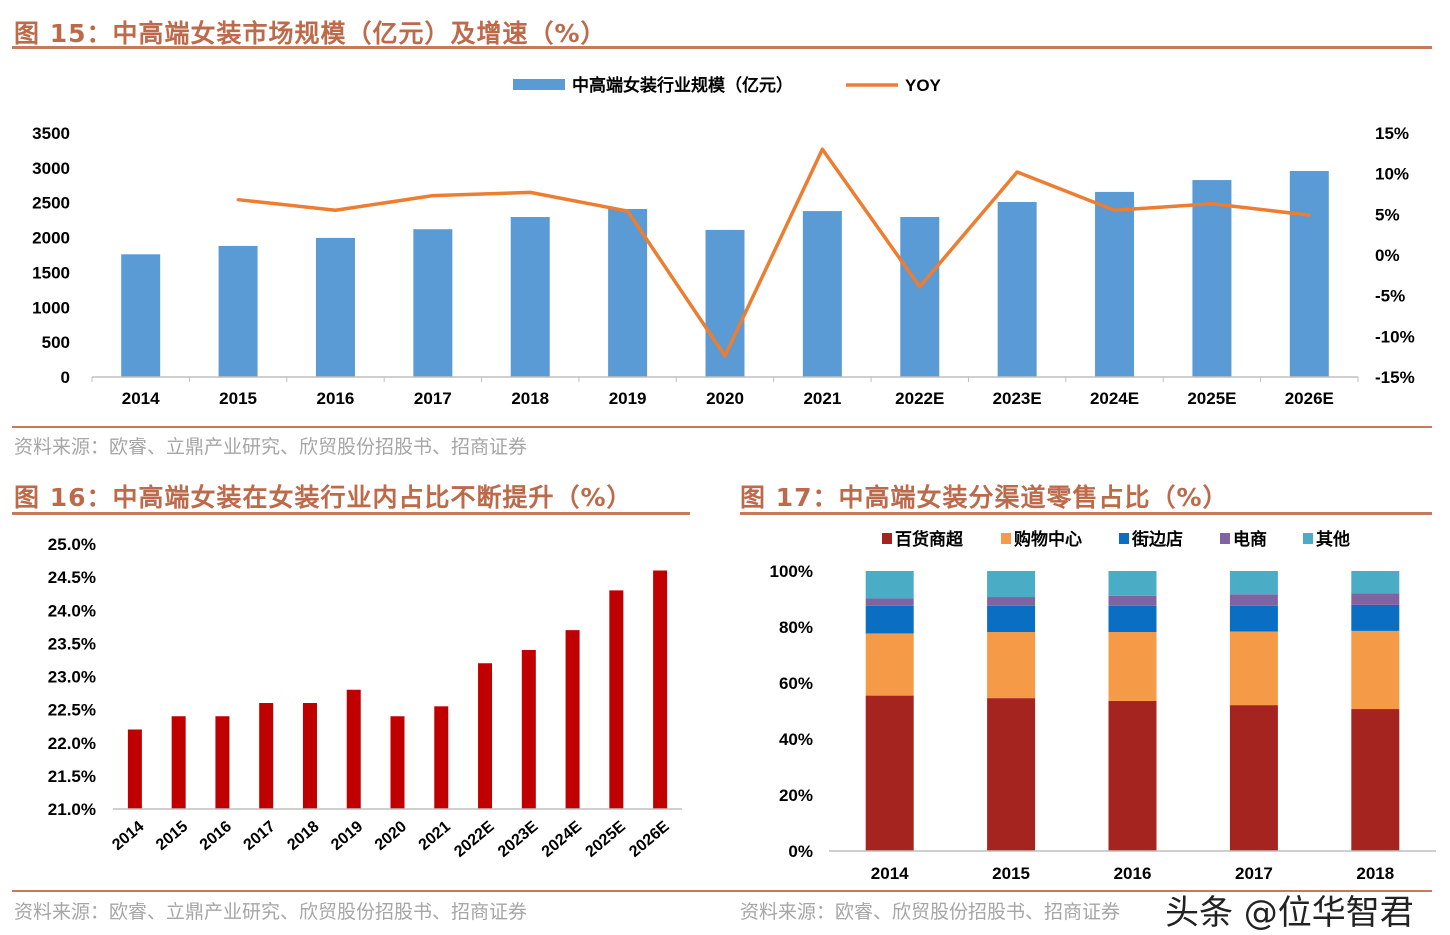 The image size is (1450, 935). Describe the element at coordinates (51, 133) in the screenshot. I see `y-left-tick-label: 3500` at that location.